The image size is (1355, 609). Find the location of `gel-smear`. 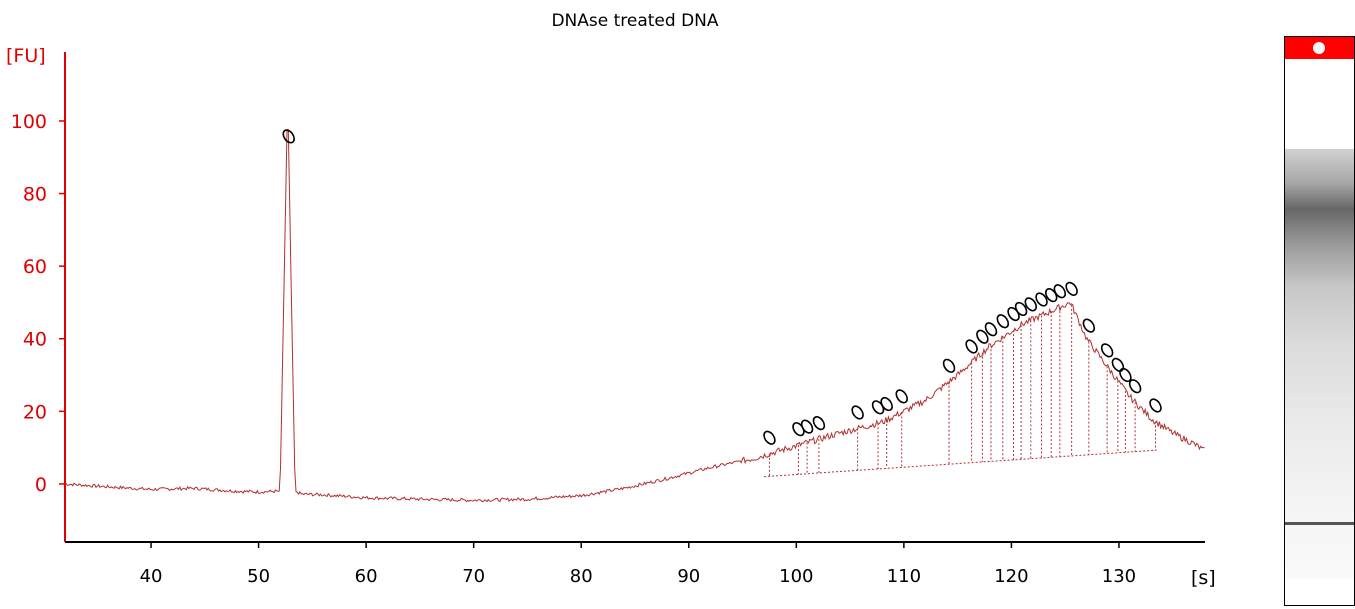

gel-smear is located at coordinates (1319, 364).